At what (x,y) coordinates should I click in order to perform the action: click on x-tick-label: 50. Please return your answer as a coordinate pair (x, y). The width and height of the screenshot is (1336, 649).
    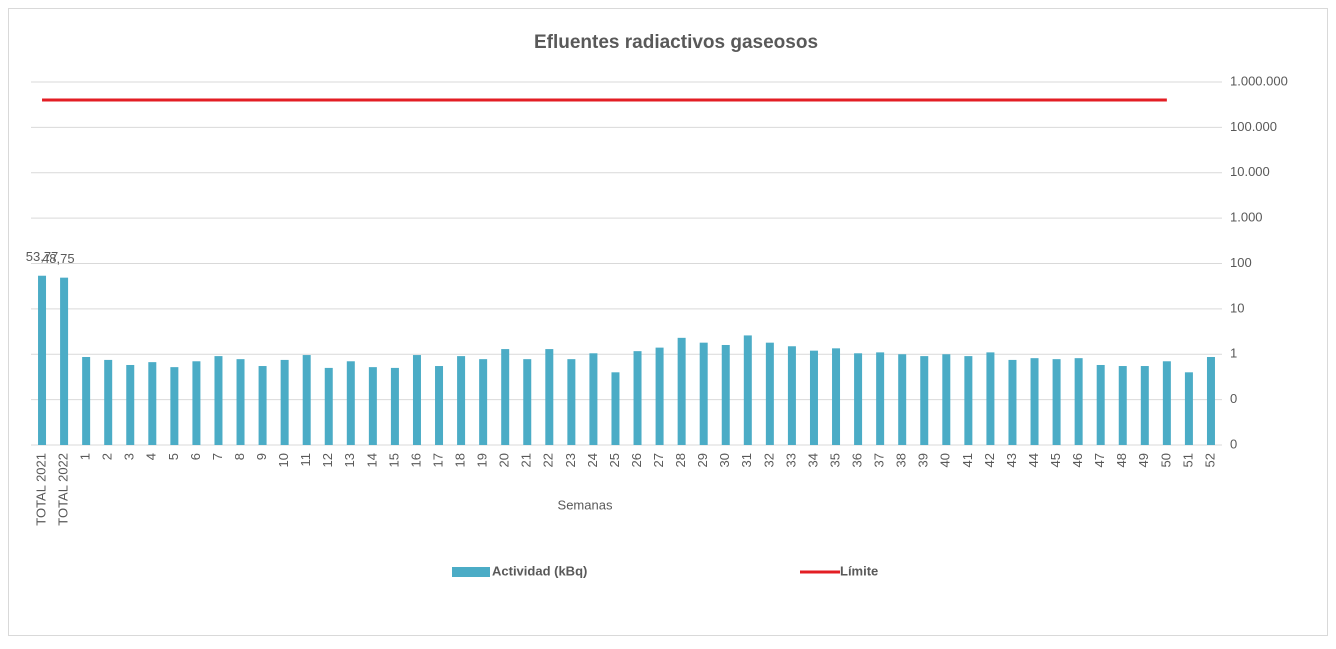
    Looking at the image, I should click on (1165, 460).